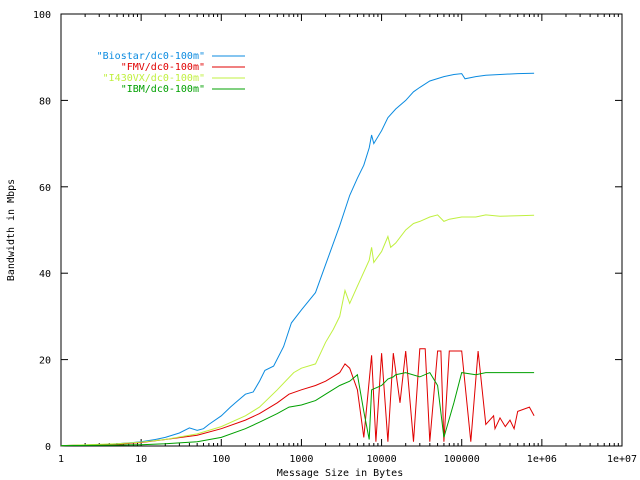 This screenshot has height=480, width=640. I want to click on x-tick-label: 1e+06, so click(542, 459).